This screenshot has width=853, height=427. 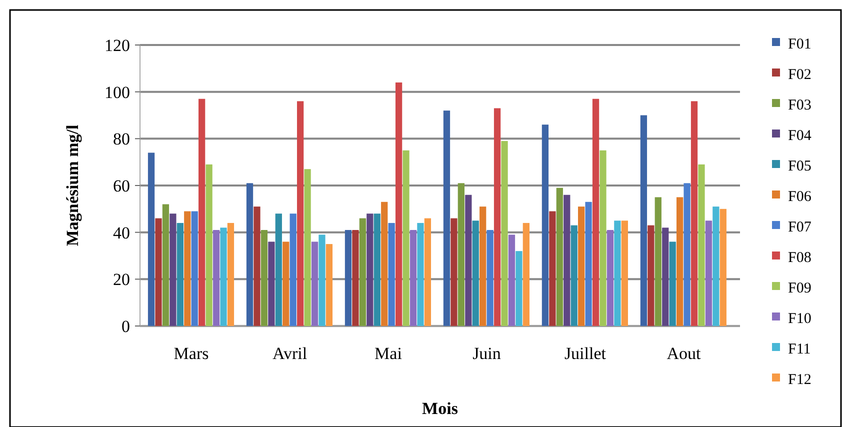 I want to click on x-tick-label: Mars, so click(x=191, y=353).